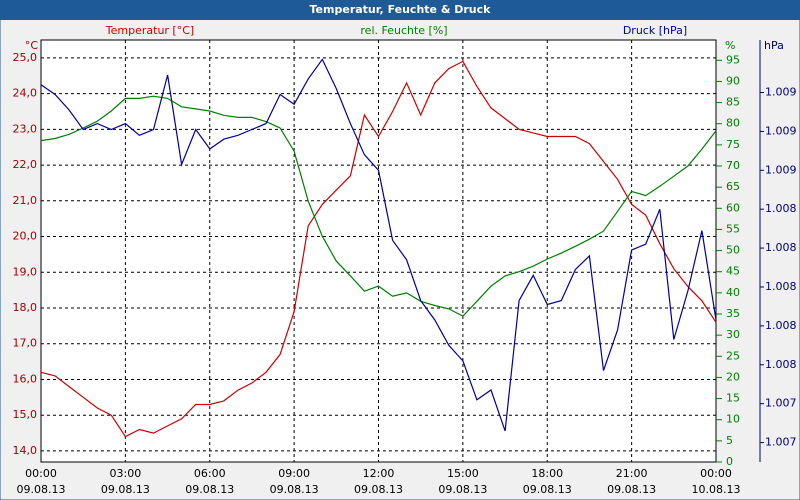  Describe the element at coordinates (733, 292) in the screenshot. I see `y2-tick-label: 40` at that location.